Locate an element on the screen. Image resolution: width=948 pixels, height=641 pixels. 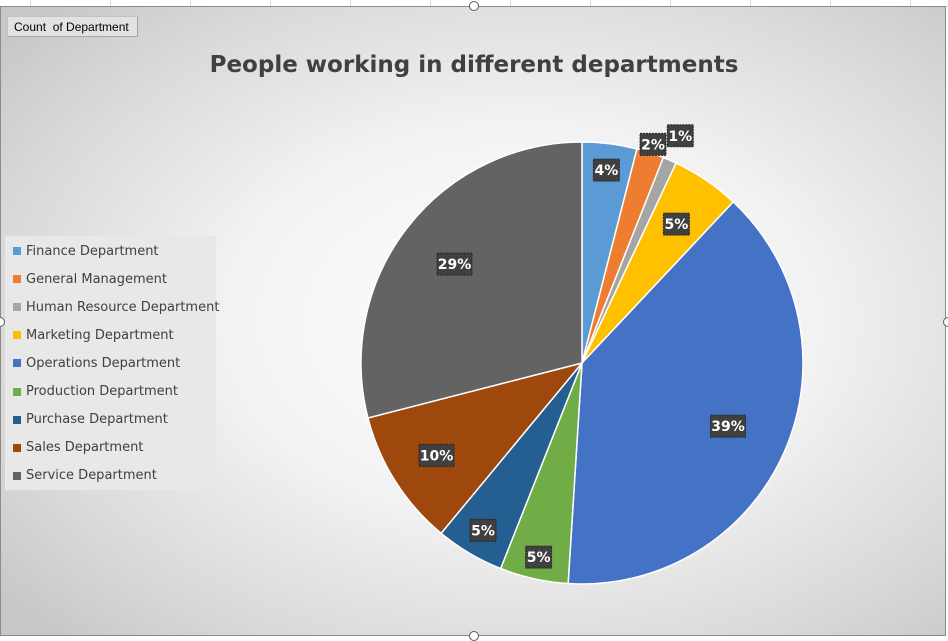
legend-item: General Management is located at coordinates (86, 279).